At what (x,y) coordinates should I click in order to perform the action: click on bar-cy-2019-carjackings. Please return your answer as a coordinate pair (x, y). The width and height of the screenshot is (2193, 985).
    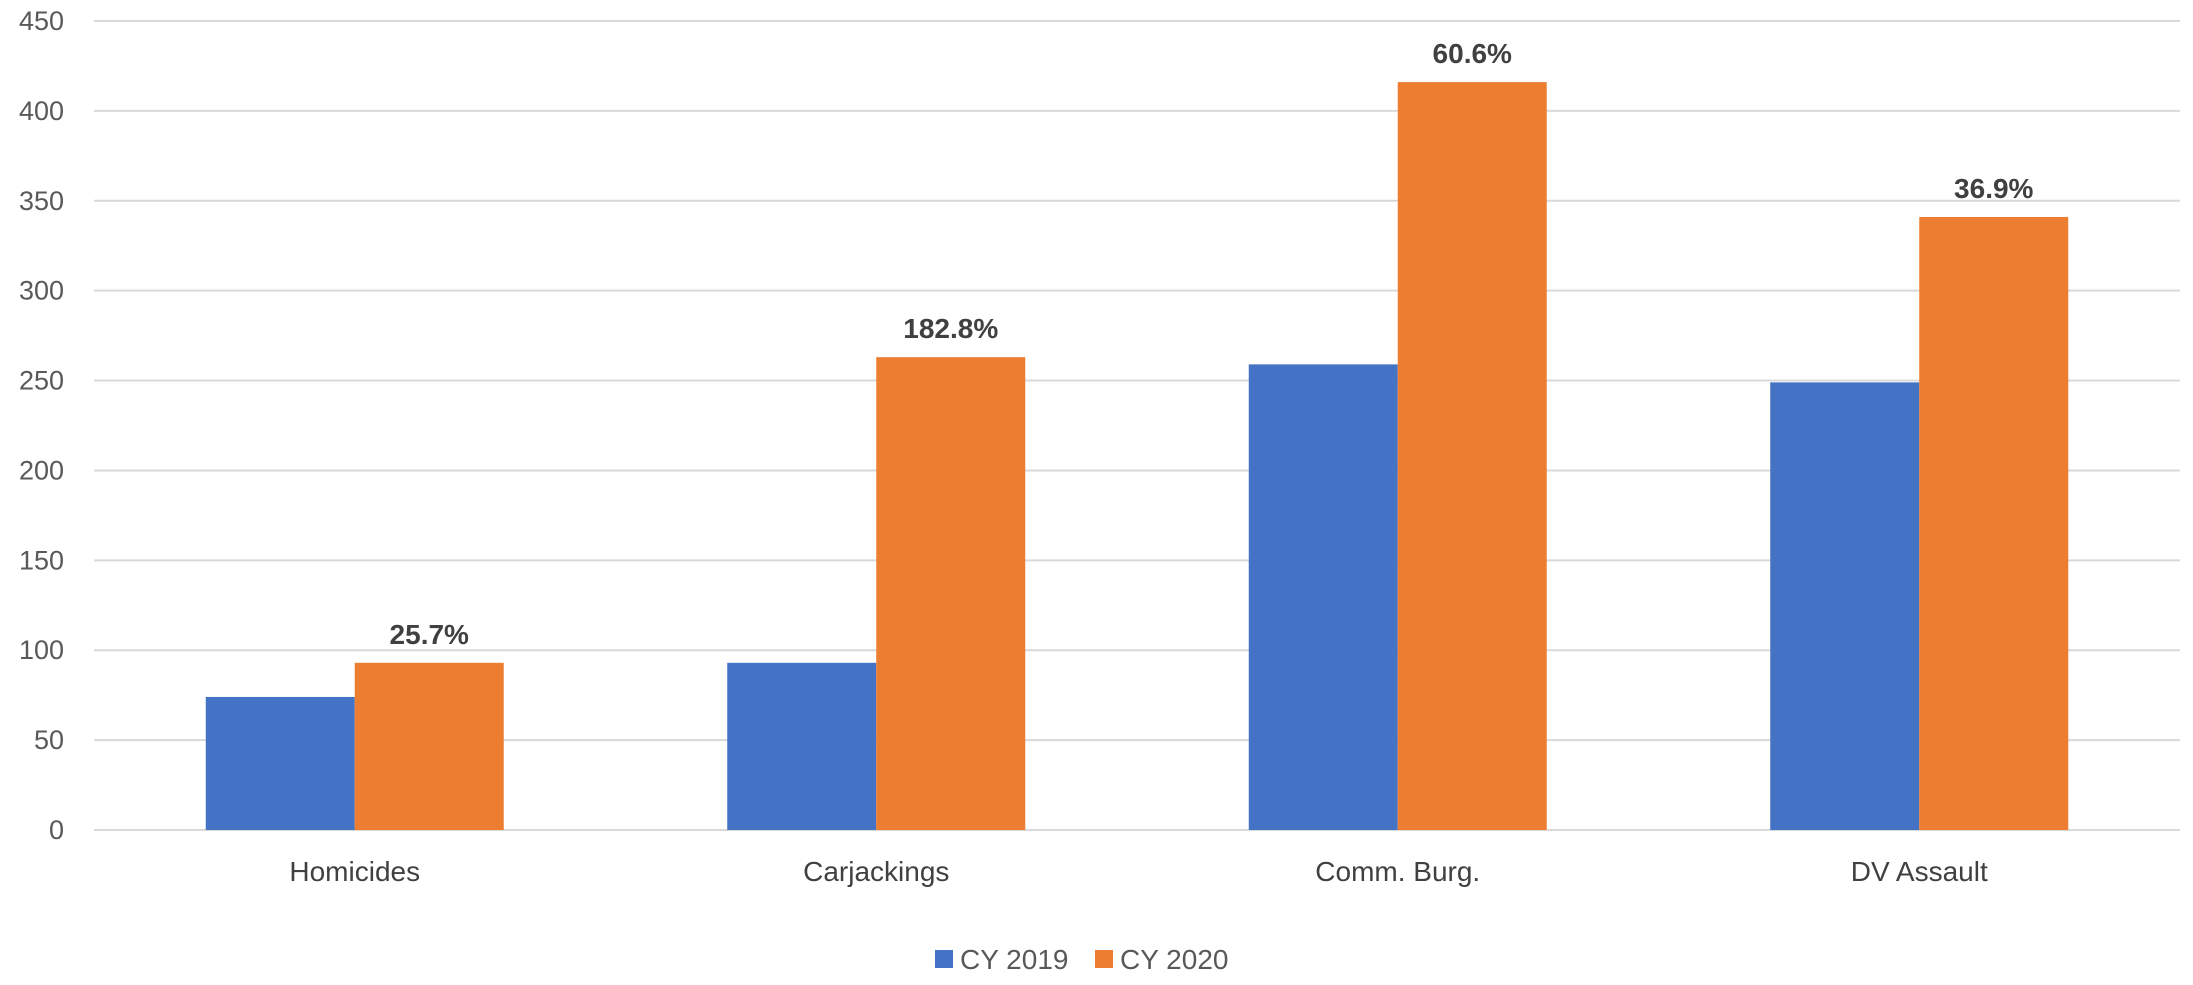
    Looking at the image, I should click on (802, 746).